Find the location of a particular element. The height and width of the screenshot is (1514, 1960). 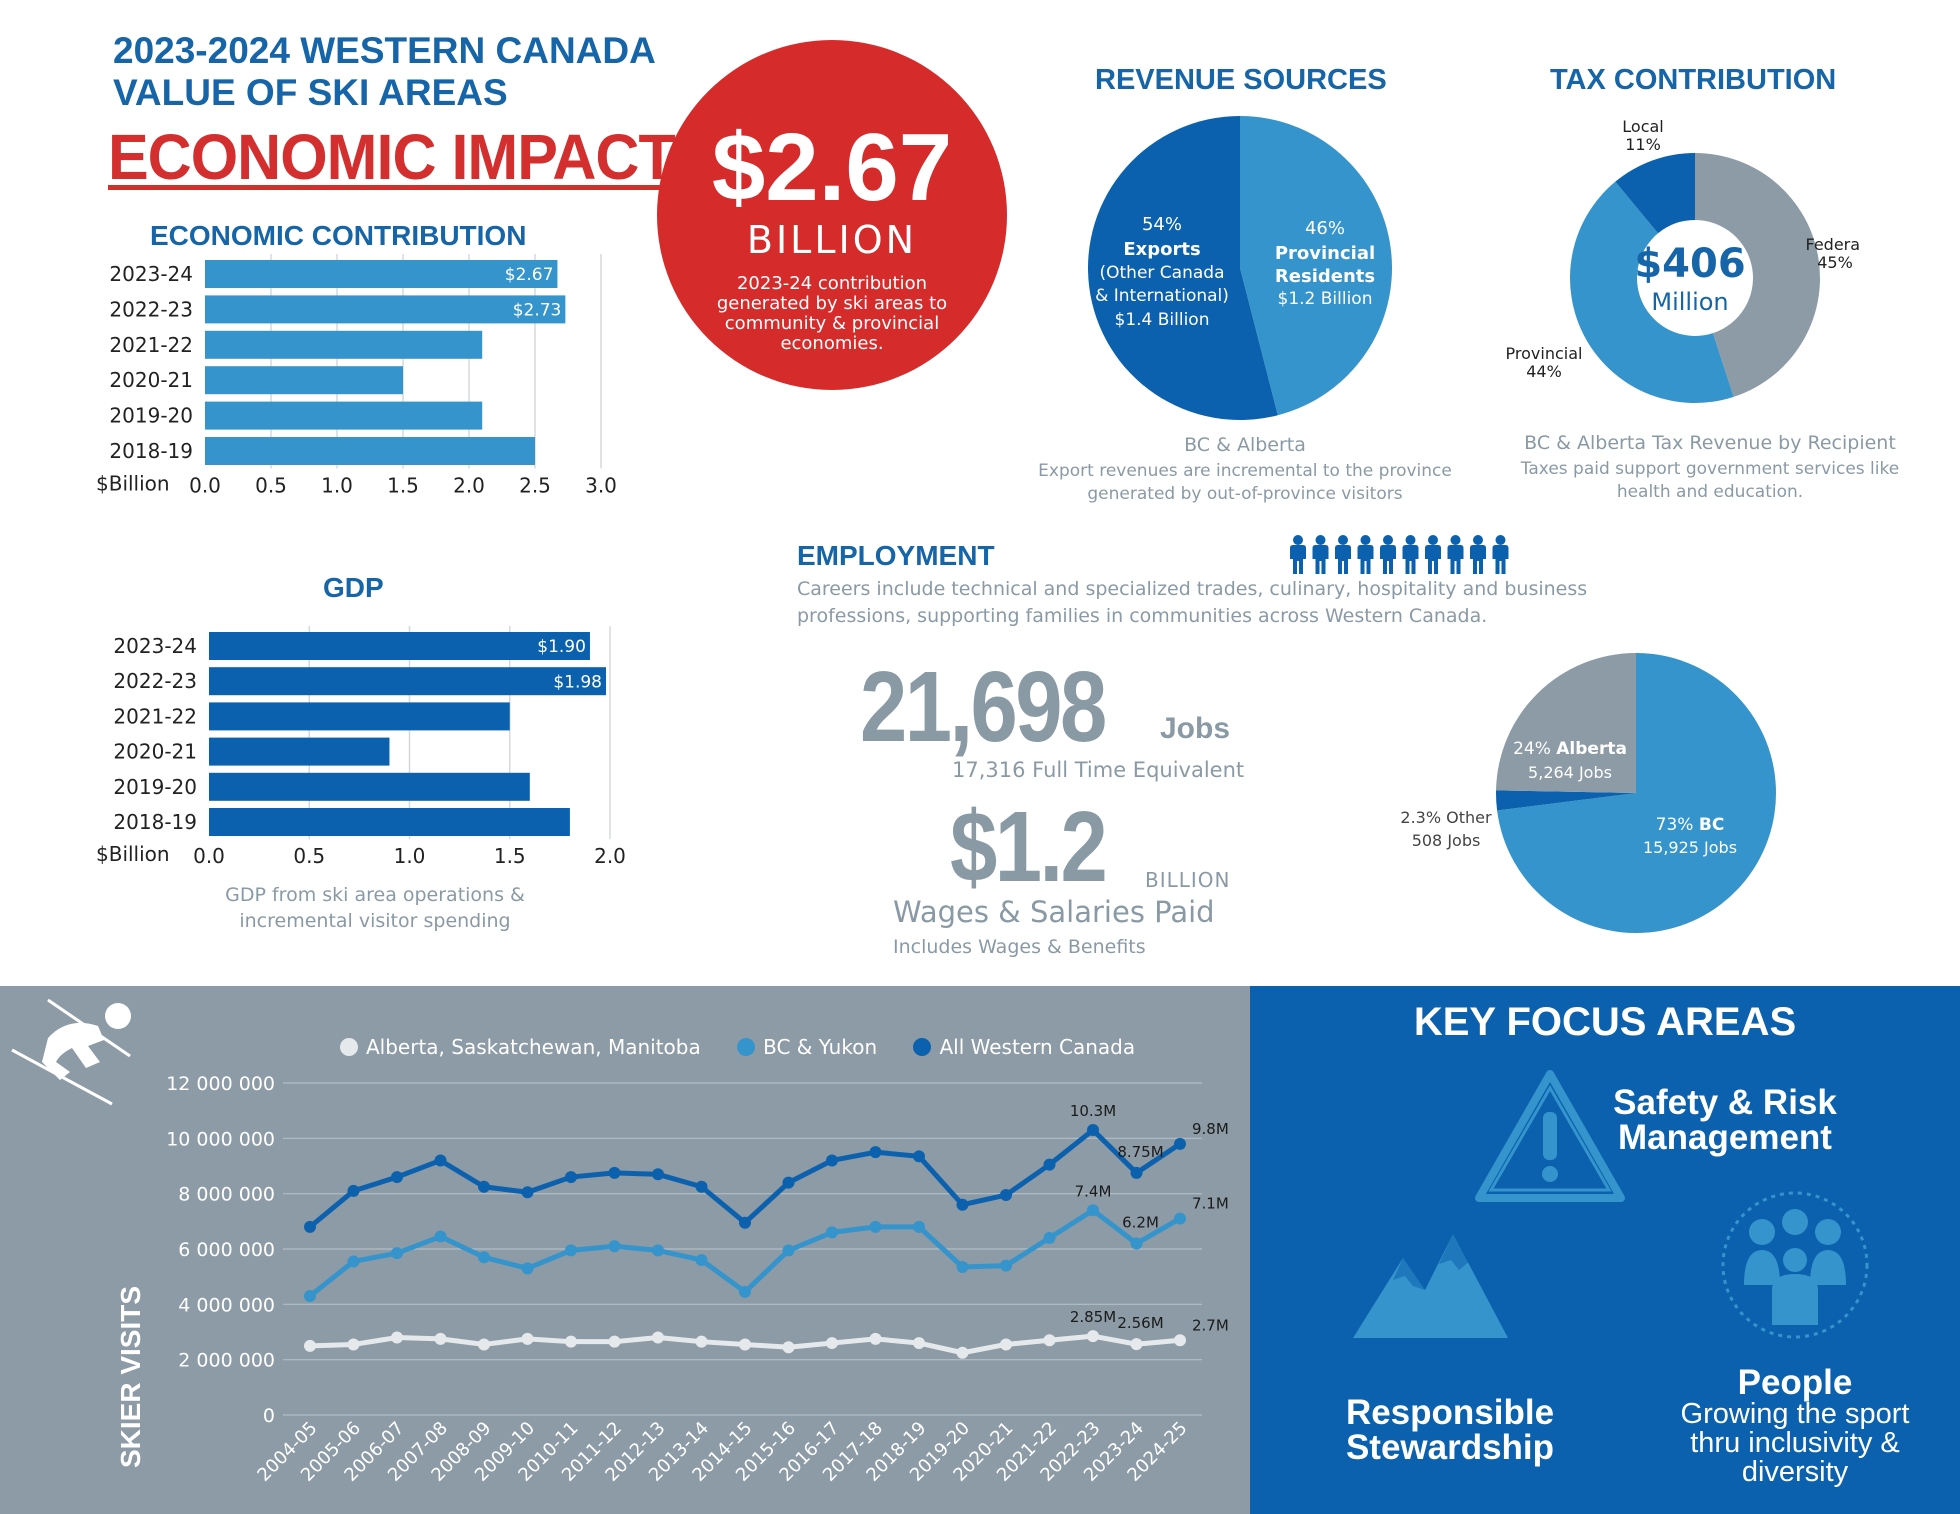

slice-subname: (Other Canada & International) is located at coordinates (1162, 284).